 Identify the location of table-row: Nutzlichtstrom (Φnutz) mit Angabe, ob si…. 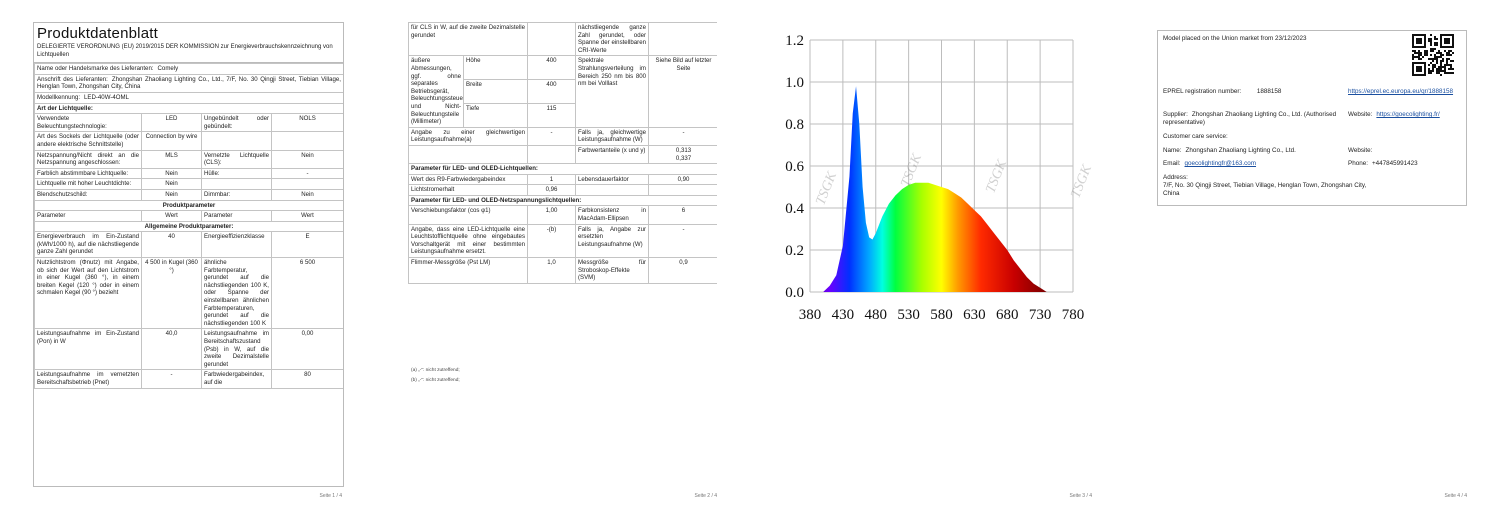
(188, 293).